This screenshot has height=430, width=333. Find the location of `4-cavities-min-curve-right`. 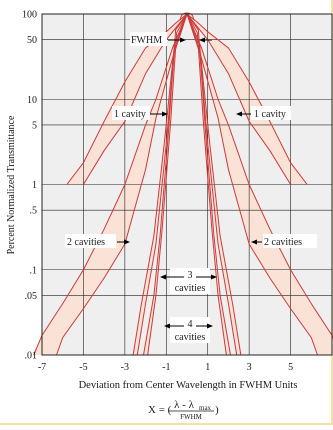

4-cavities-min-curve-right is located at coordinates (206, 184).